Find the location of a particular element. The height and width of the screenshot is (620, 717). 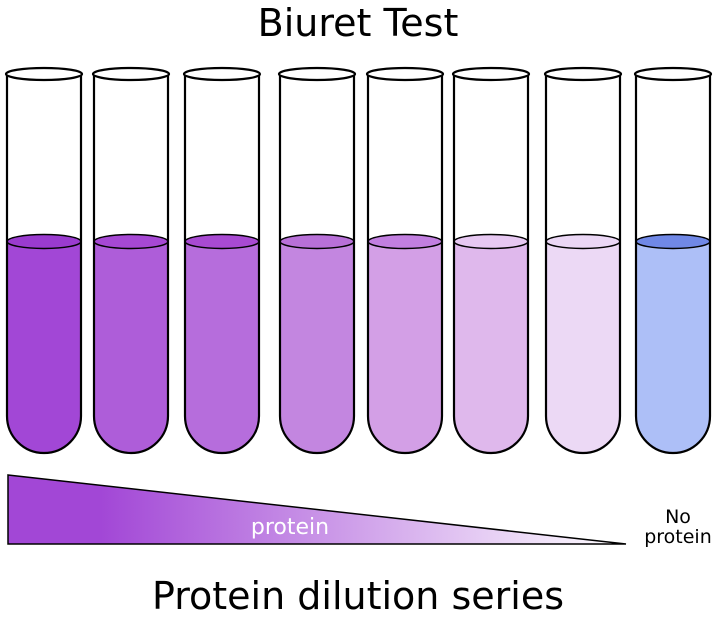

no-protein-label-line2: protein is located at coordinates (678, 537).